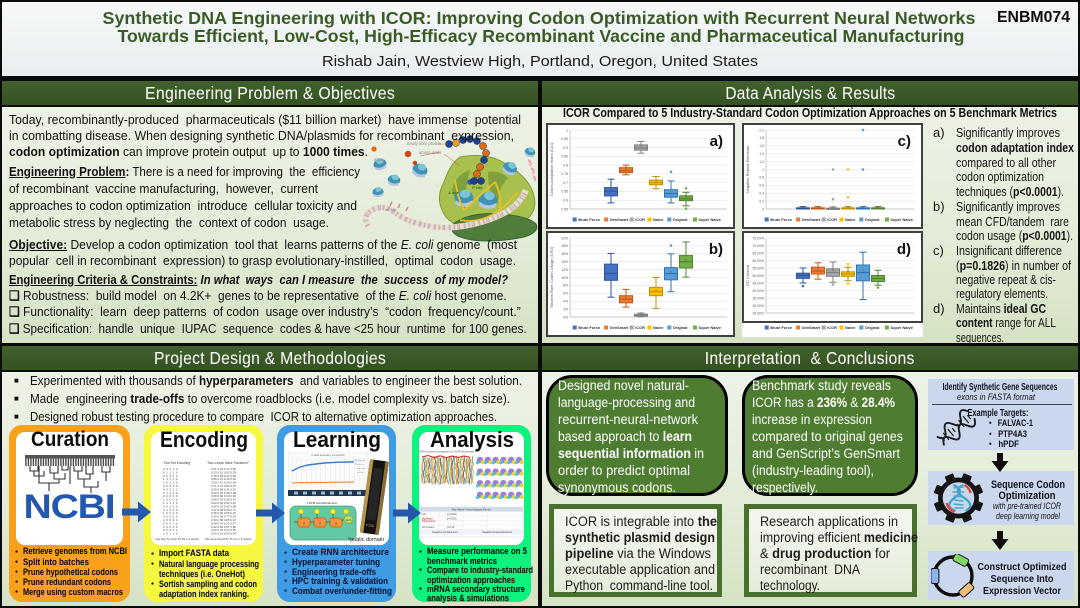 The image size is (1080, 608). What do you see at coordinates (223, 496) in the screenshot?
I see `svg-text: 0.08 0.60 0.03 0.20` at bounding box center [223, 496].